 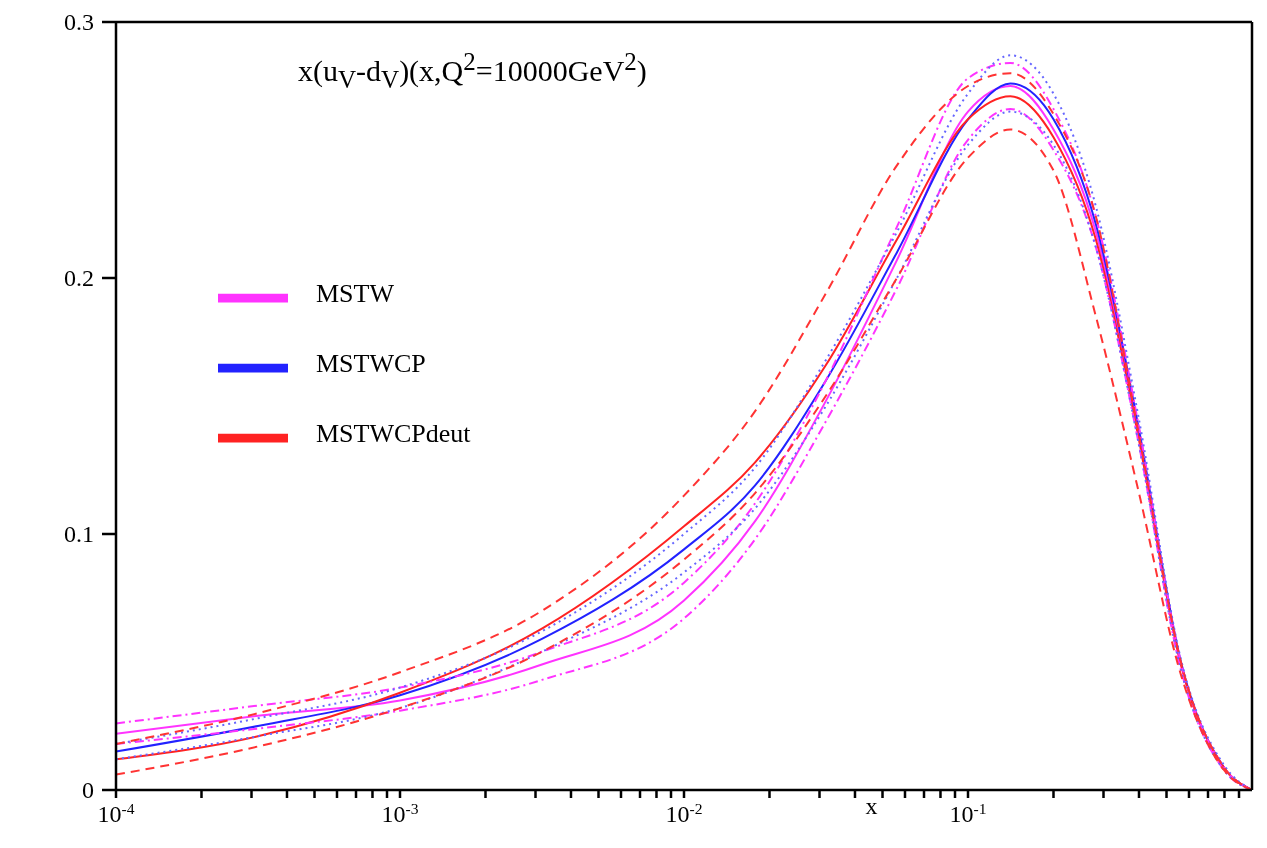 I want to click on x-tick-label: 10$^{-3}$, so click(x=400, y=813).